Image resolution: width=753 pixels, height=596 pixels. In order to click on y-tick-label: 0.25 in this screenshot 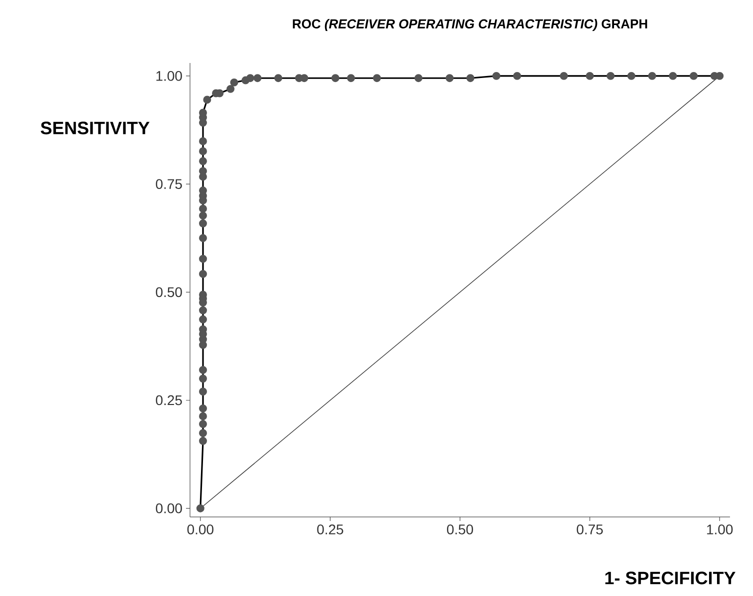, I will do `click(169, 400)`.